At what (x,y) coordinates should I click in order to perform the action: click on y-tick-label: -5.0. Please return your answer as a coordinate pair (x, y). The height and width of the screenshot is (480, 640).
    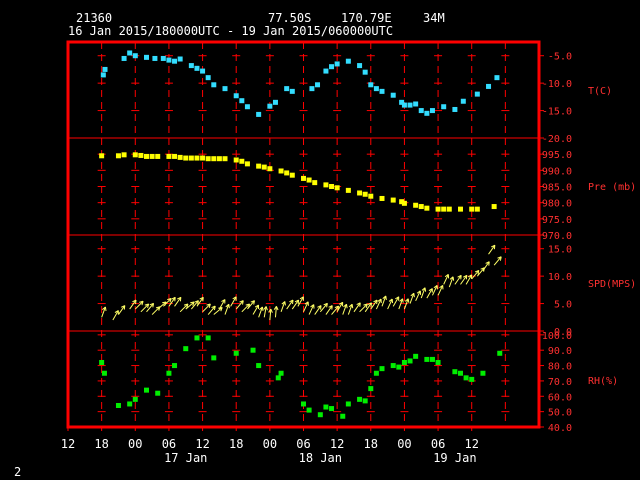
    Looking at the image, I should click on (560, 57).